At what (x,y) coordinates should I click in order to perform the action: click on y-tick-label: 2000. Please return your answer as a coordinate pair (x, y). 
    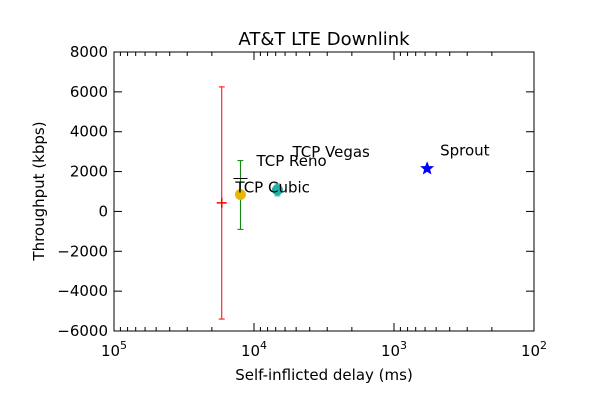
    Looking at the image, I should click on (89, 172).